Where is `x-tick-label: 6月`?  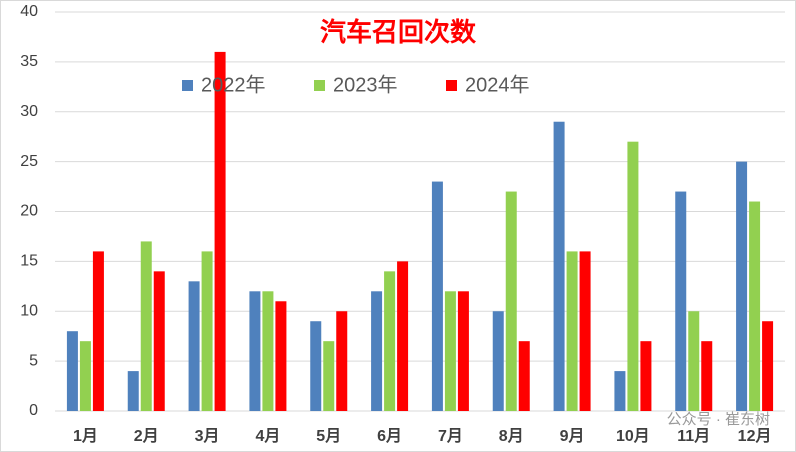
x-tick-label: 6月 is located at coordinates (389, 436).